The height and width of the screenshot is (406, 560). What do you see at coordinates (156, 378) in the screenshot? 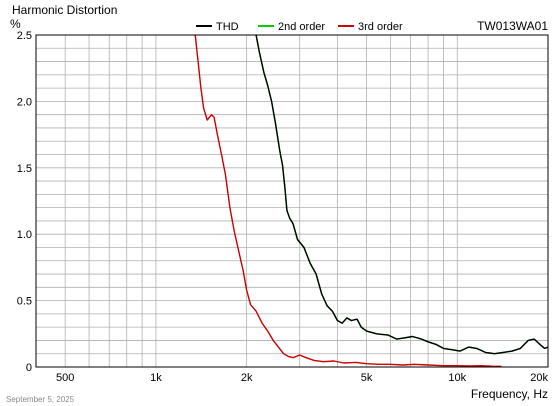
I see `x-tick-label: 1k` at bounding box center [156, 378].